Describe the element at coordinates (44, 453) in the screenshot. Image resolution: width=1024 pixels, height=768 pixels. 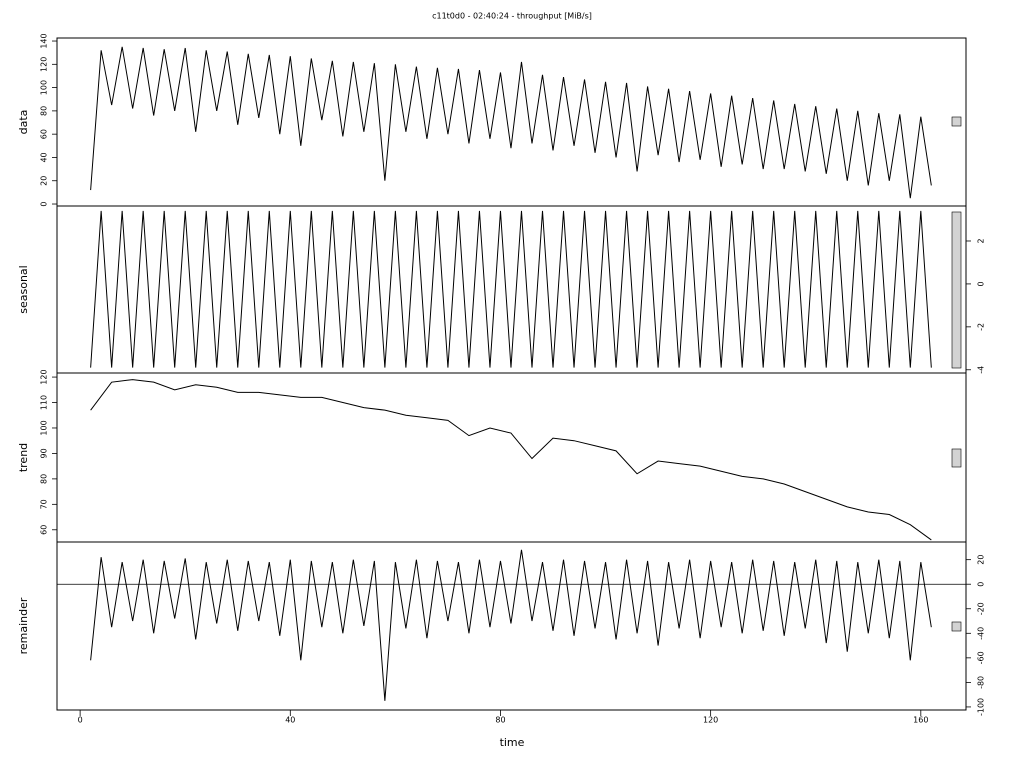
I see `y-tick-label: 90` at that location.